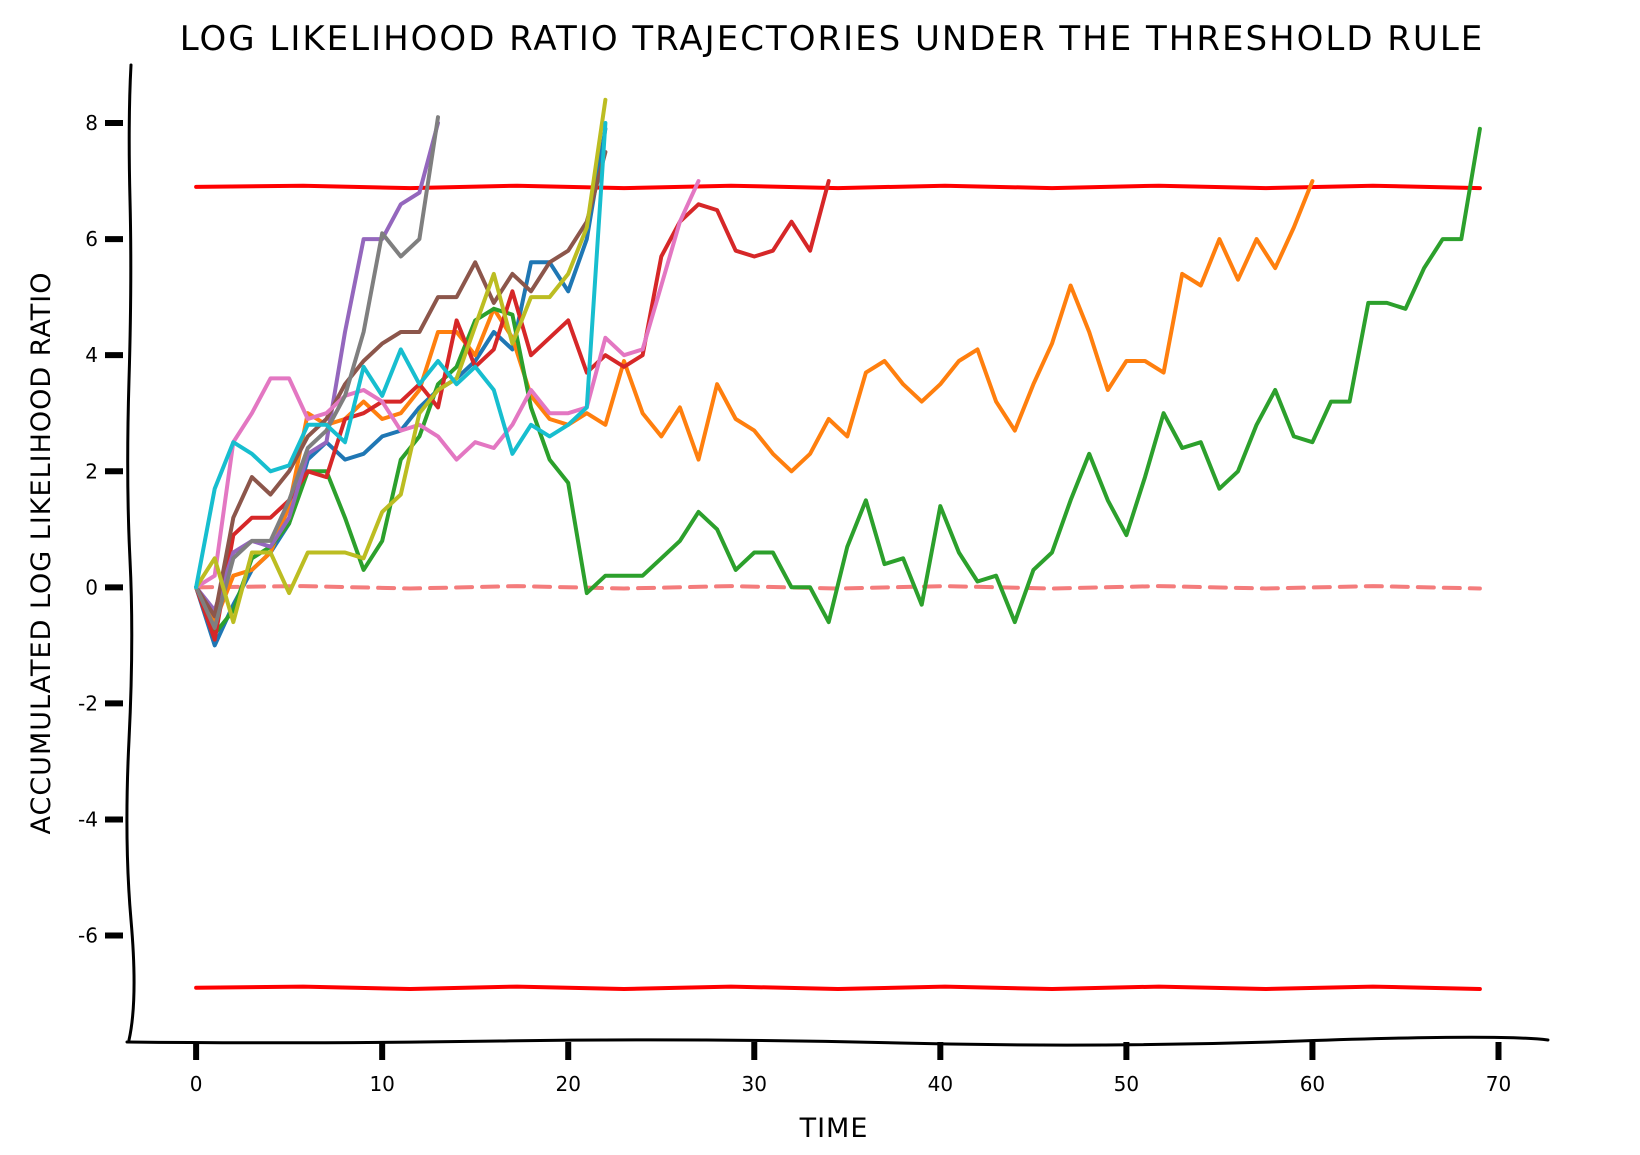 This screenshot has height=1155, width=1640. I want to click on y-tick-label: -4, so click(88, 819).